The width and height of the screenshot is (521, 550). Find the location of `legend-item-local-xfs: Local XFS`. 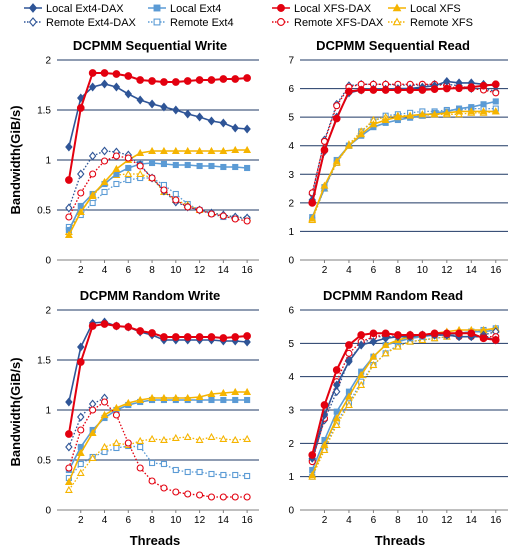

legend-item-local-xfs: Local XFS is located at coordinates (424, 9).